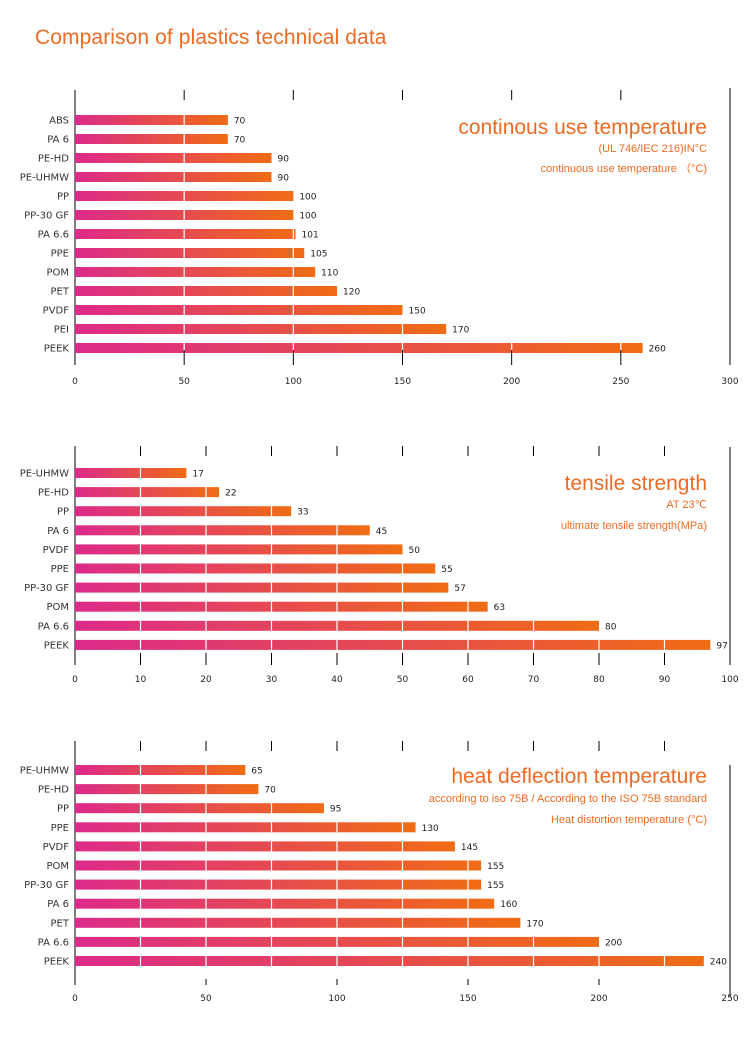 This screenshot has height=1037, width=750. I want to click on value-label: 170, so click(460, 331).